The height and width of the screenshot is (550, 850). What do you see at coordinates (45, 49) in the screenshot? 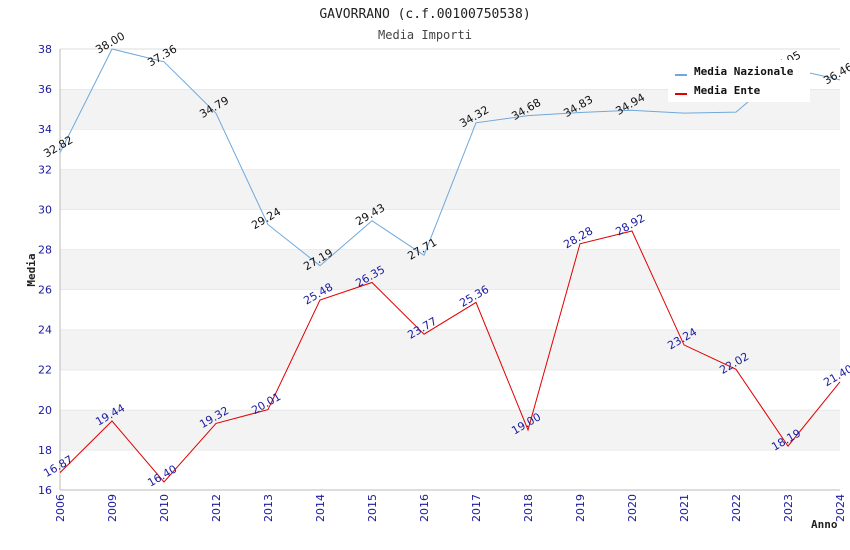
I see `y-tick-label: 38` at bounding box center [45, 49].